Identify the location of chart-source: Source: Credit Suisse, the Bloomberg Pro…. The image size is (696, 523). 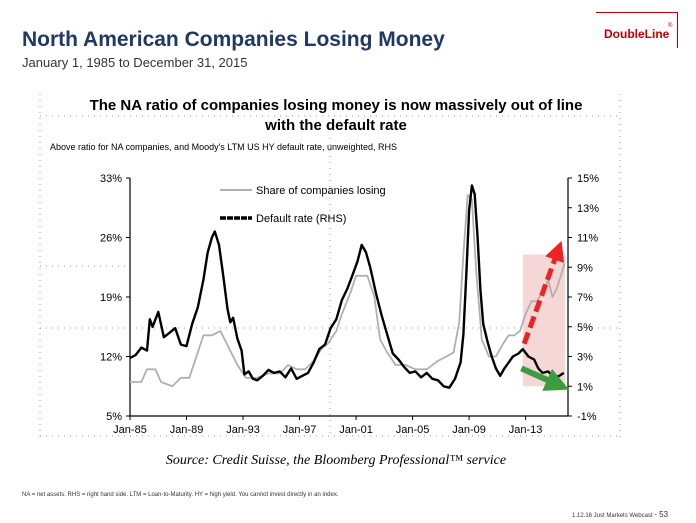
(336, 460).